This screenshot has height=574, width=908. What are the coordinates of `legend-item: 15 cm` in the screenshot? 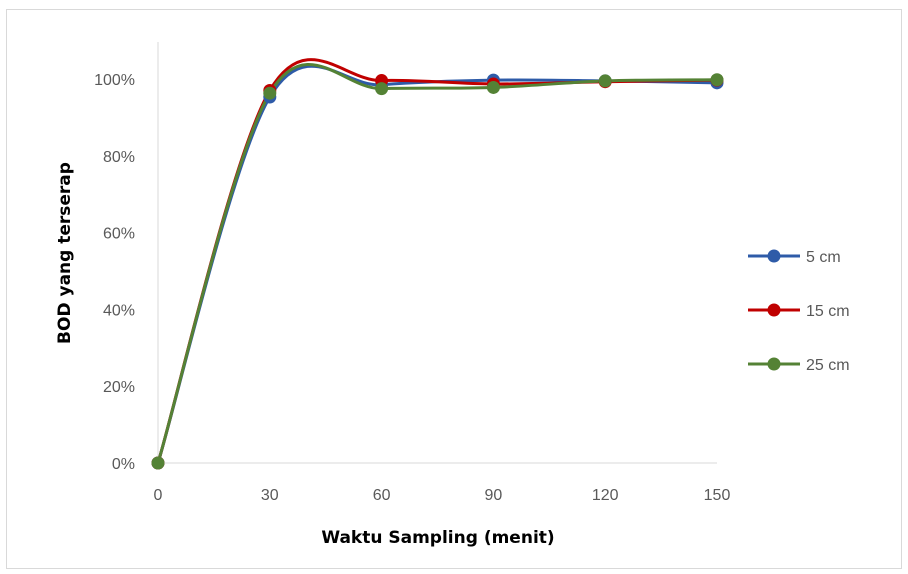 It's located at (799, 311).